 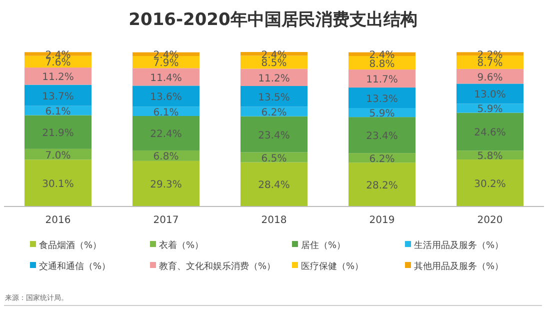 What do you see at coordinates (58, 220) in the screenshot?
I see `x-tick-label: 2016` at bounding box center [58, 220].